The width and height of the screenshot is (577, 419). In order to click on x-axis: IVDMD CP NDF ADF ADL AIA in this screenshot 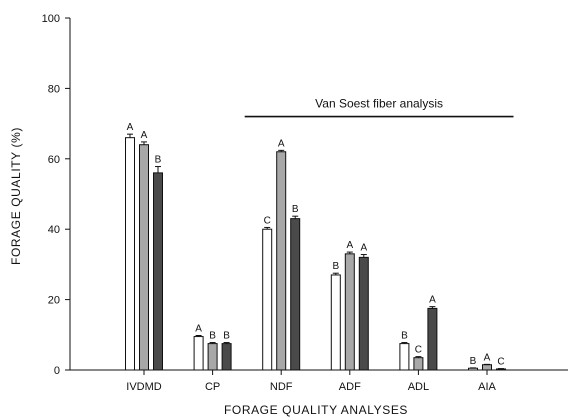, I will do `click(319, 381)`.